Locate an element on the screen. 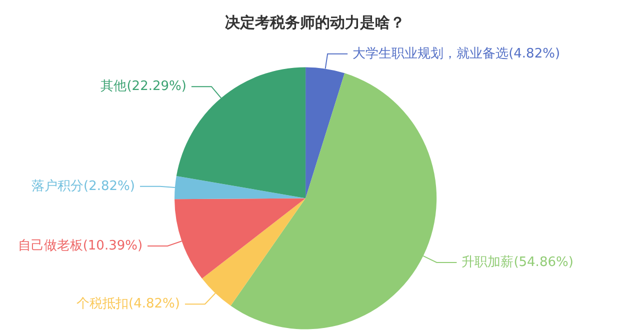  slice-label: 大学生职业规划，就业备选(4.82%) is located at coordinates (456, 54).